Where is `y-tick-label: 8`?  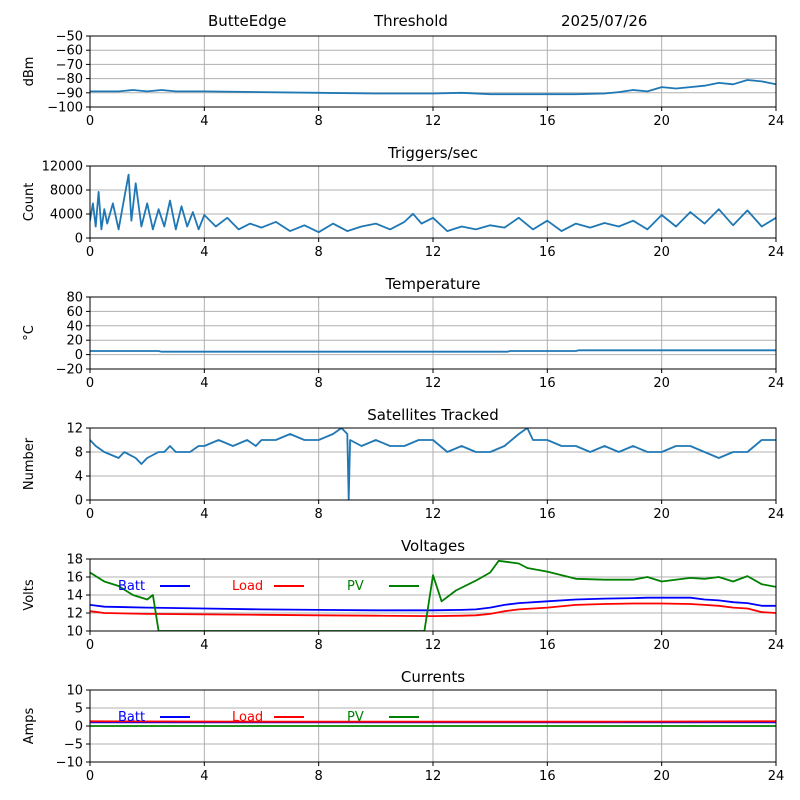 y-tick-label: 8 is located at coordinates (79, 453).